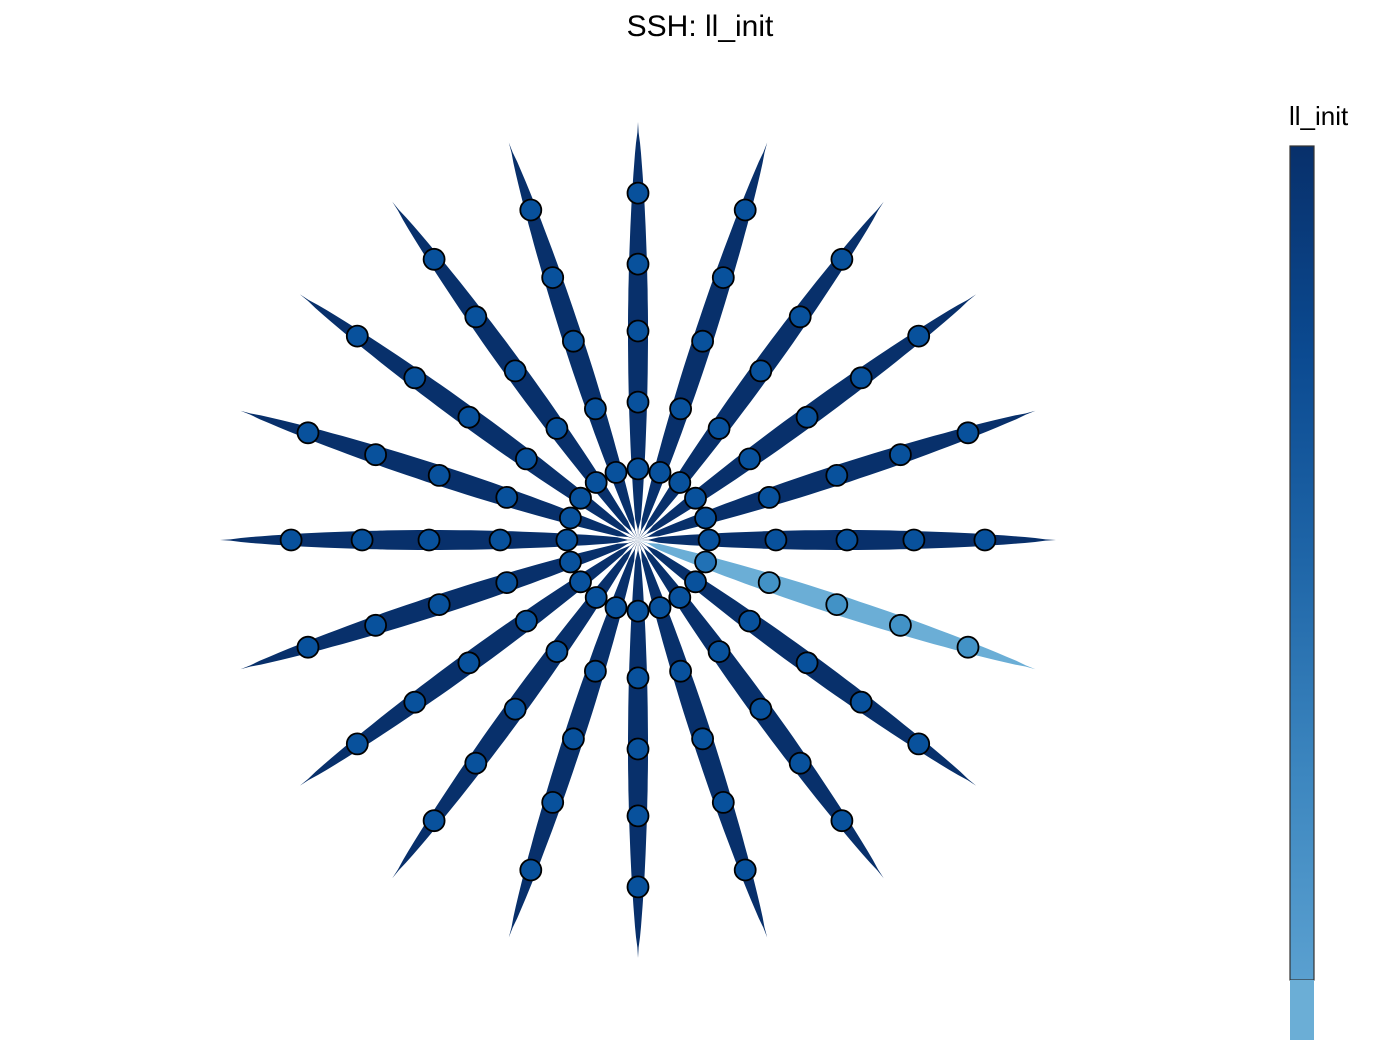 This screenshot has height=1040, width=1400. I want to click on colorbar, so click(1302, 592).